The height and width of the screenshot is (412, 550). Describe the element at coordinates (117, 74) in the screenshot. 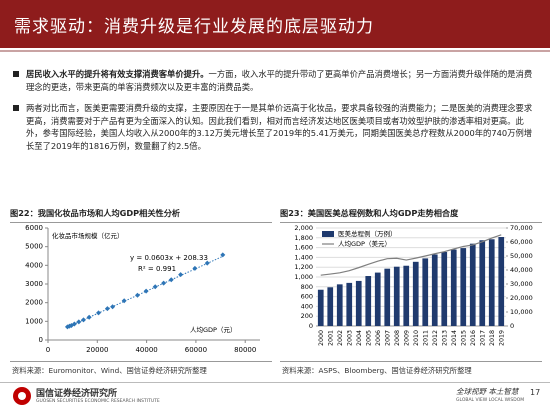

I see `bullet-lead: 居民收入水平的提升将有效支撑消费客单价提升。` at that location.